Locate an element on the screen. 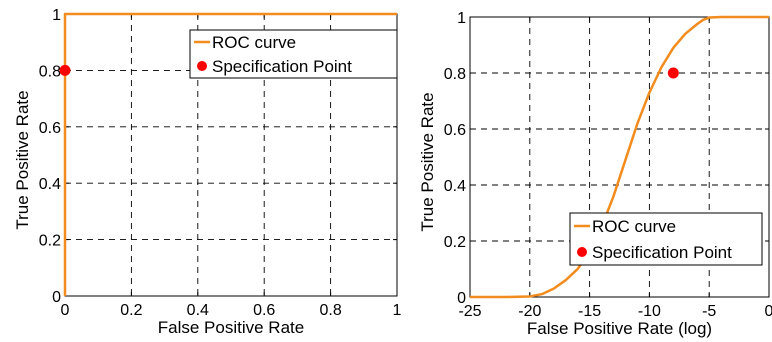 Image resolution: width=772 pixels, height=342 pixels. chart2-ytick-label: 0.2 is located at coordinates (455, 242).